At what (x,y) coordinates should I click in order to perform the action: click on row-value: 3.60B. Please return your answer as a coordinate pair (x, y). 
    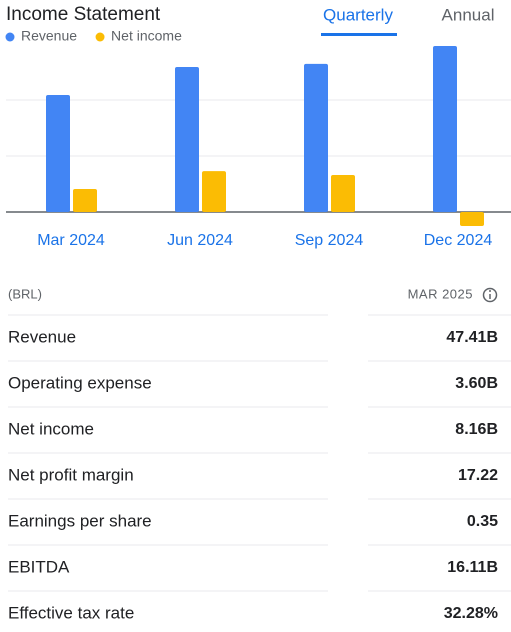
    Looking at the image, I should click on (476, 383).